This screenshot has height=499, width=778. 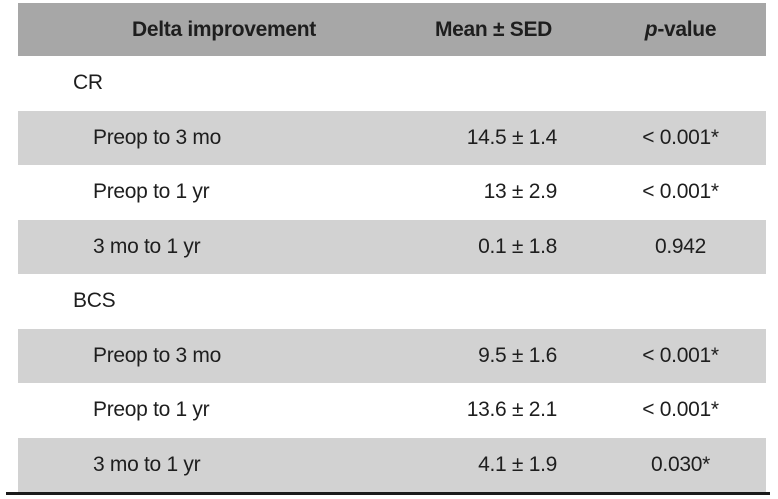 I want to click on table-row: 3 mo to 1 yr 4.1 ± 1.9 0.030*, so click(x=392, y=464).